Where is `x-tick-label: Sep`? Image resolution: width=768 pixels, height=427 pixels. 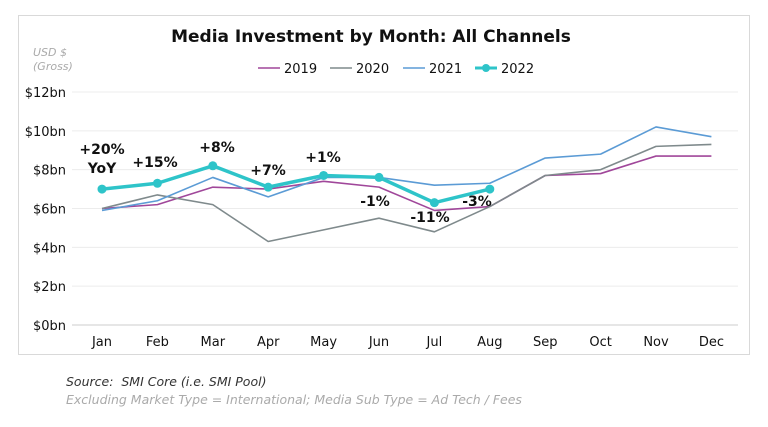
x-tick-label: Sep is located at coordinates (545, 342).